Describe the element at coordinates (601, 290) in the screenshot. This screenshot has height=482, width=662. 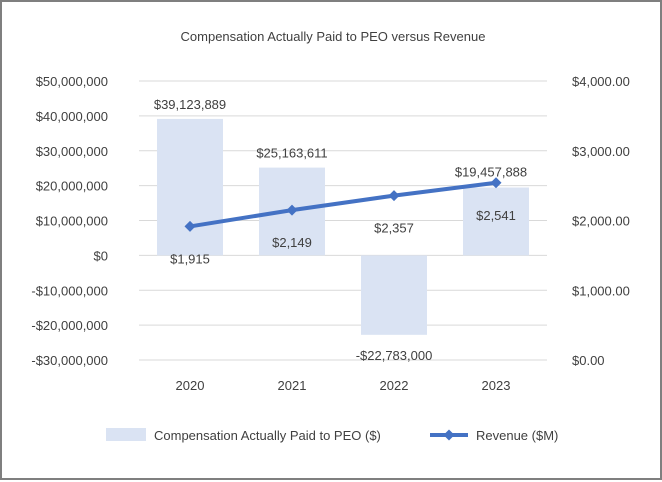
I see `right-axis-tick-label: $1,000.00` at that location.